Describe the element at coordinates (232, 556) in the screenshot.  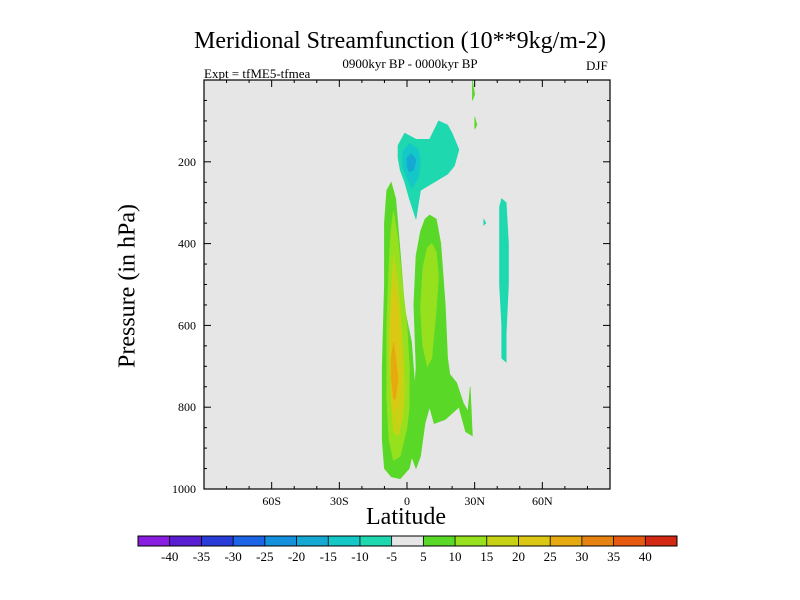
I see `colorbar-label: -30` at that location.